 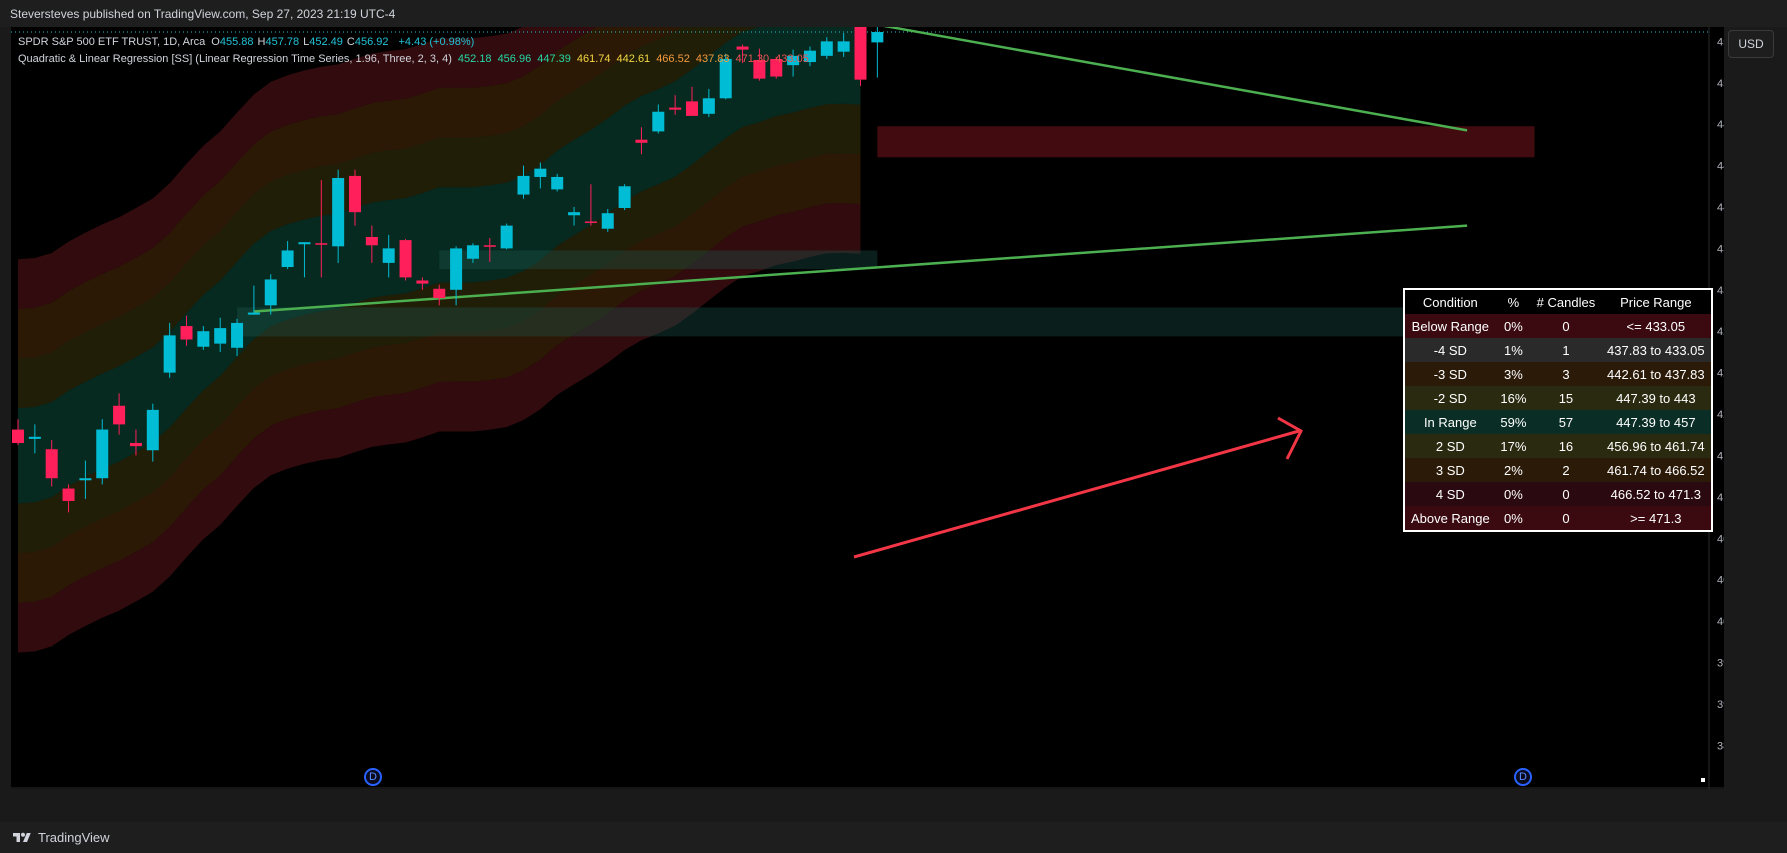 I want to click on arrow-annotation, so click(x=1078, y=487).